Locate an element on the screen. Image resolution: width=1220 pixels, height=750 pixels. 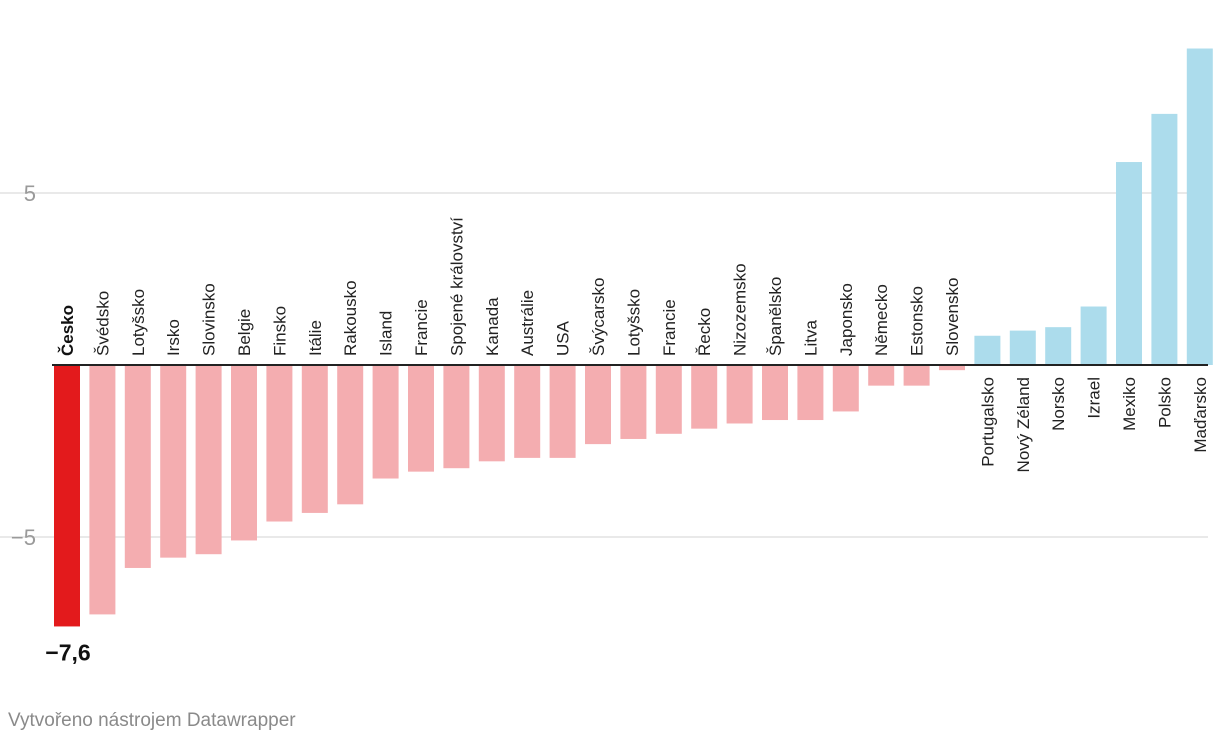
category-label: Finsko is located at coordinates (279, 331).